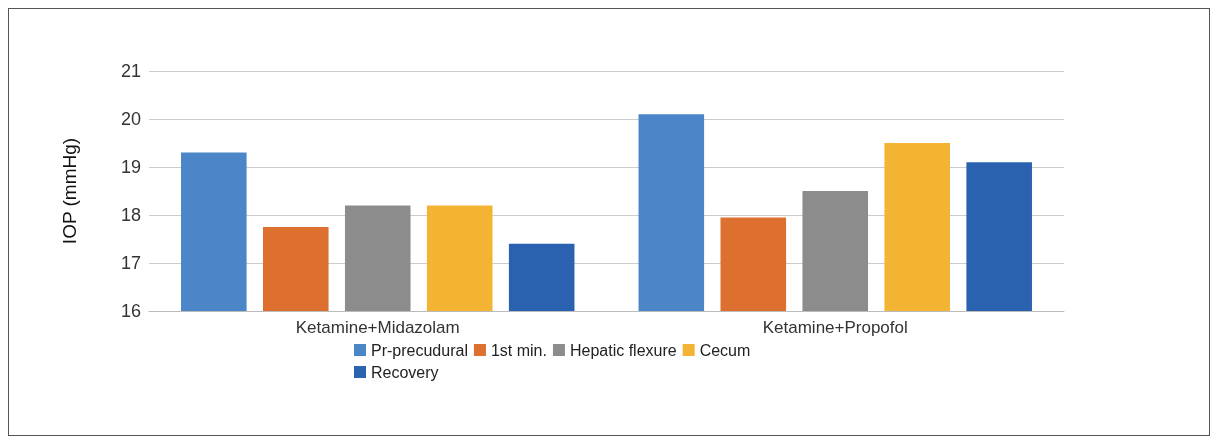 The height and width of the screenshot is (446, 1220). I want to click on y-axis-title: IOP (mmHg), so click(69, 191).